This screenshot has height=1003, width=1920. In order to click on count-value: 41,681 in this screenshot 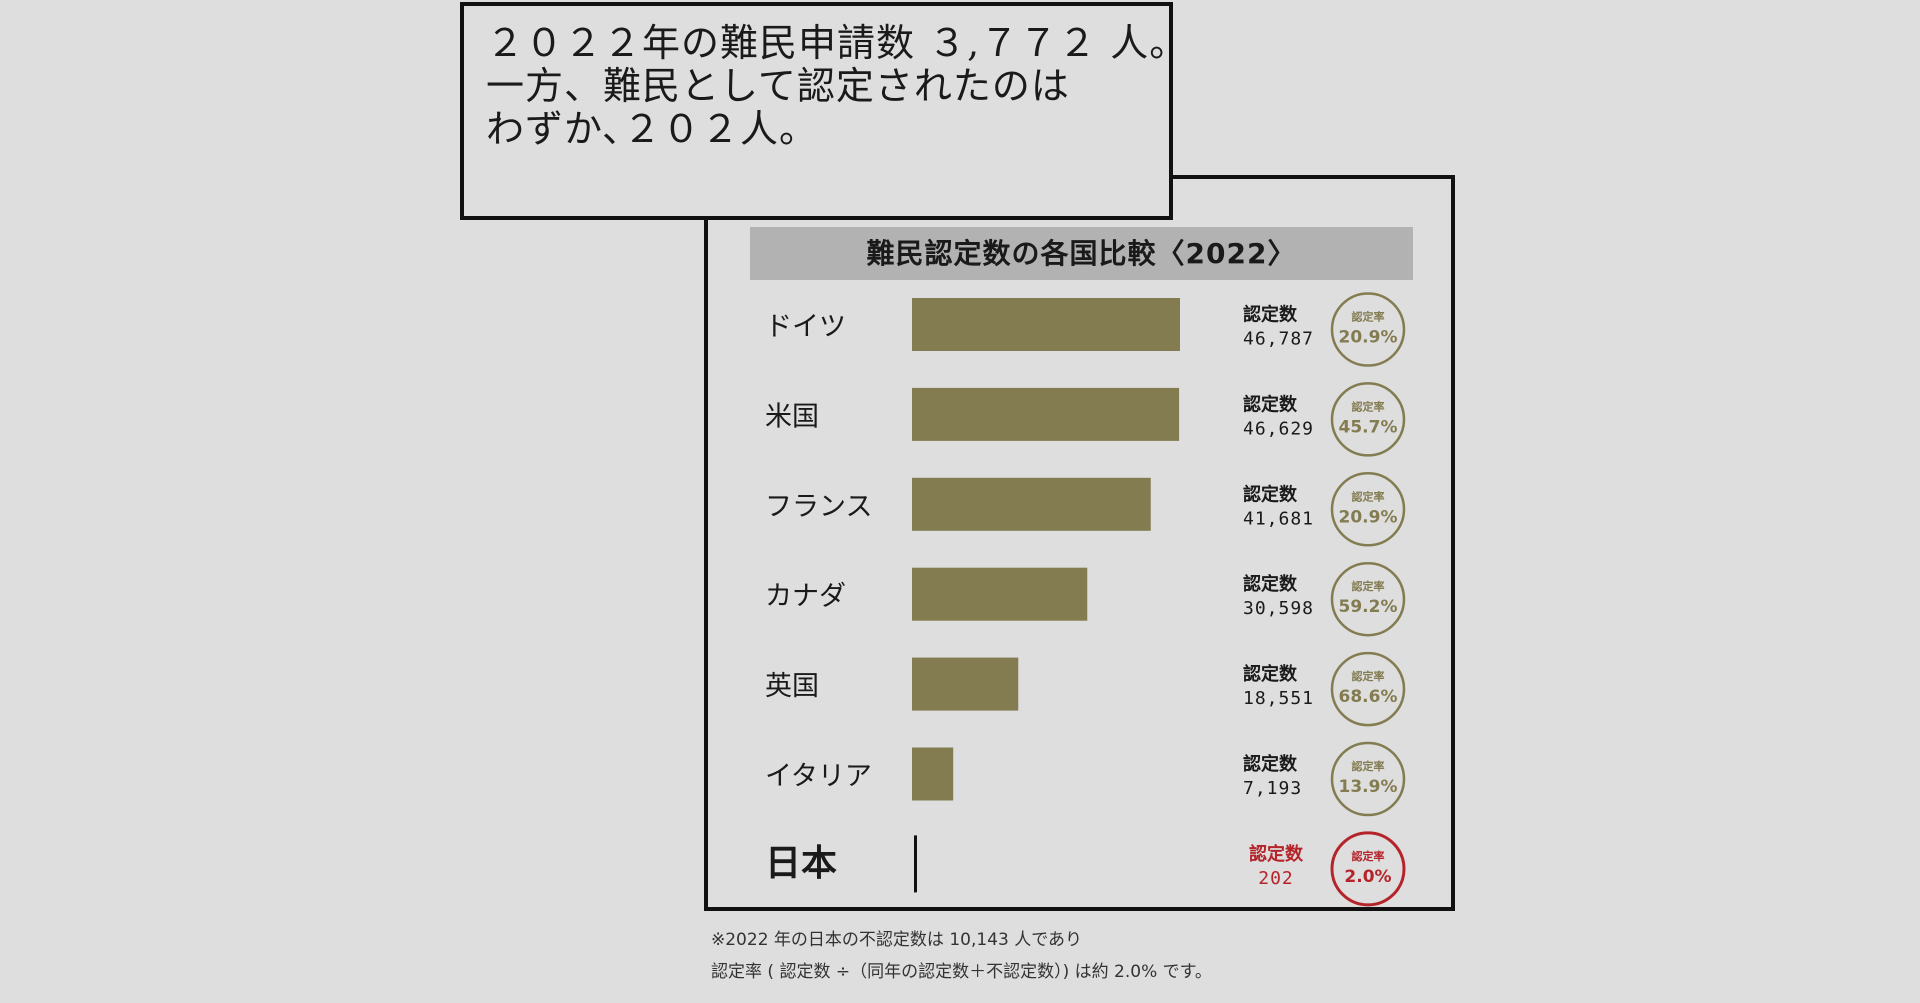, I will do `click(1278, 518)`.